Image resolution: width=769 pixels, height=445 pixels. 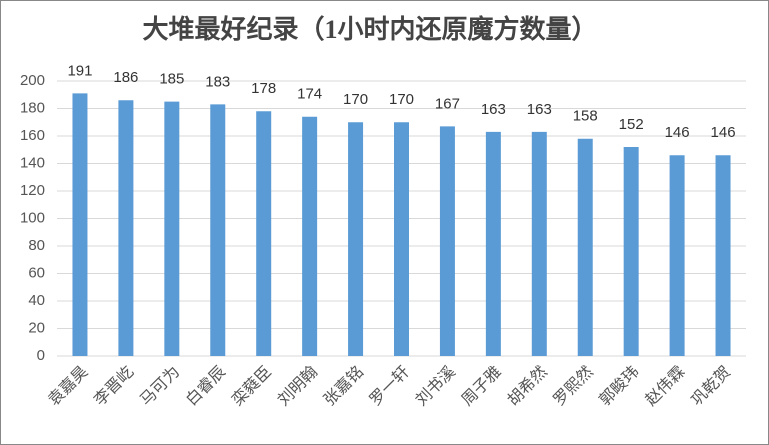 I want to click on chart-title: 大堆最好纪录（1小时内还原魔方数量）, so click(x=369, y=29).